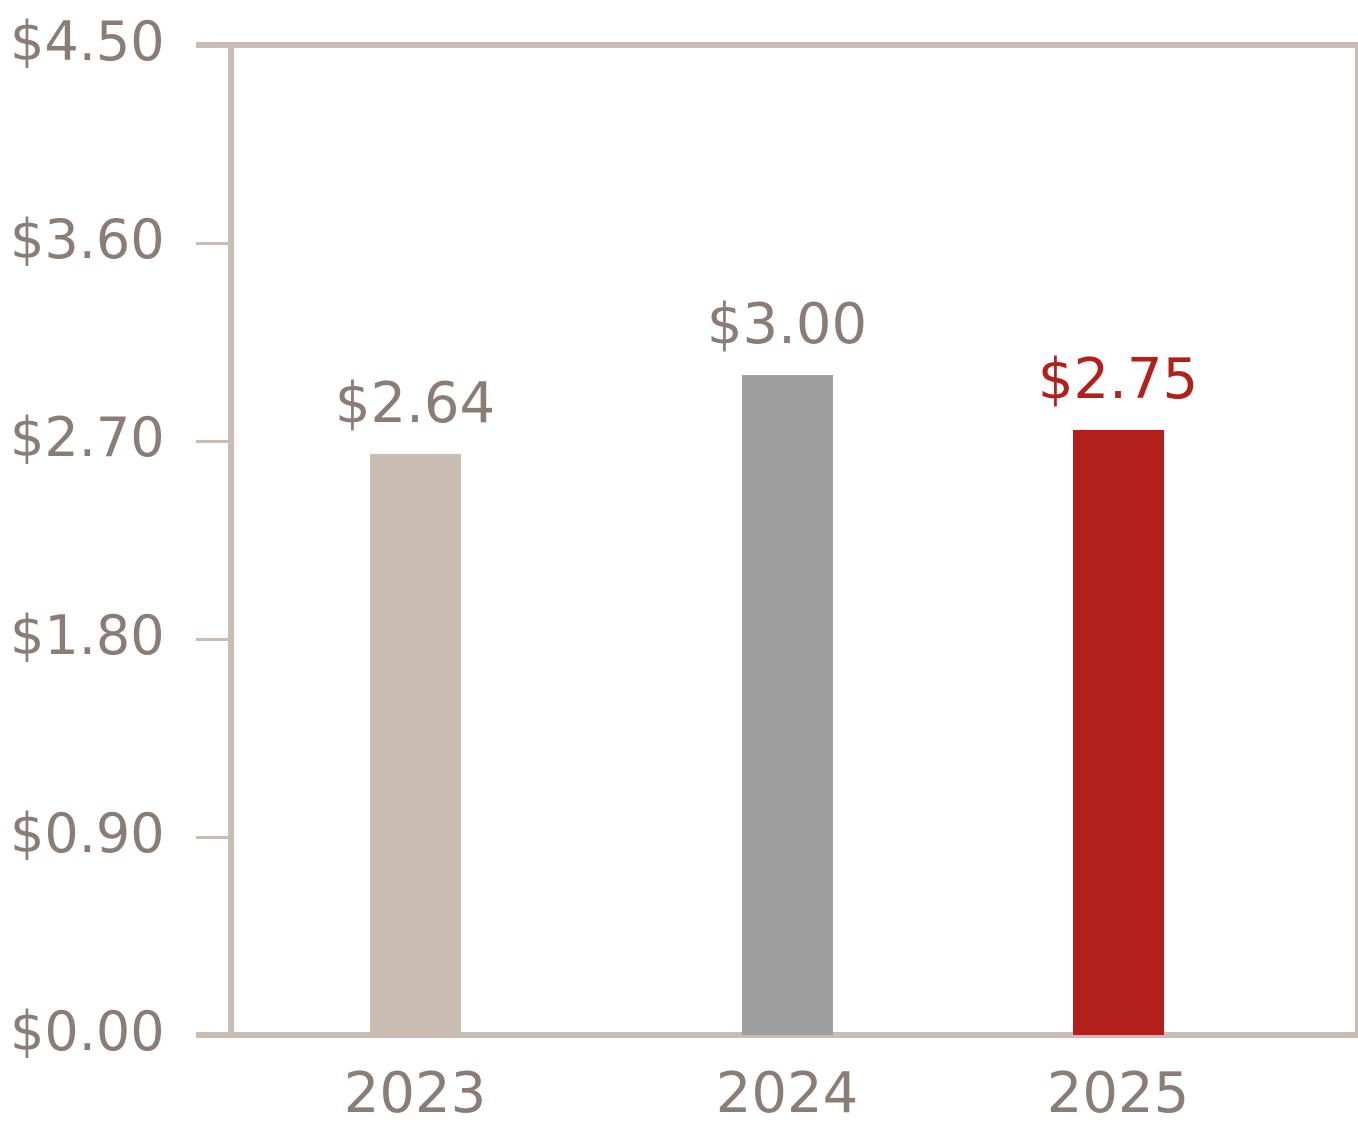  What do you see at coordinates (87, 239) in the screenshot?
I see `y-tick-label: $3.60` at bounding box center [87, 239].